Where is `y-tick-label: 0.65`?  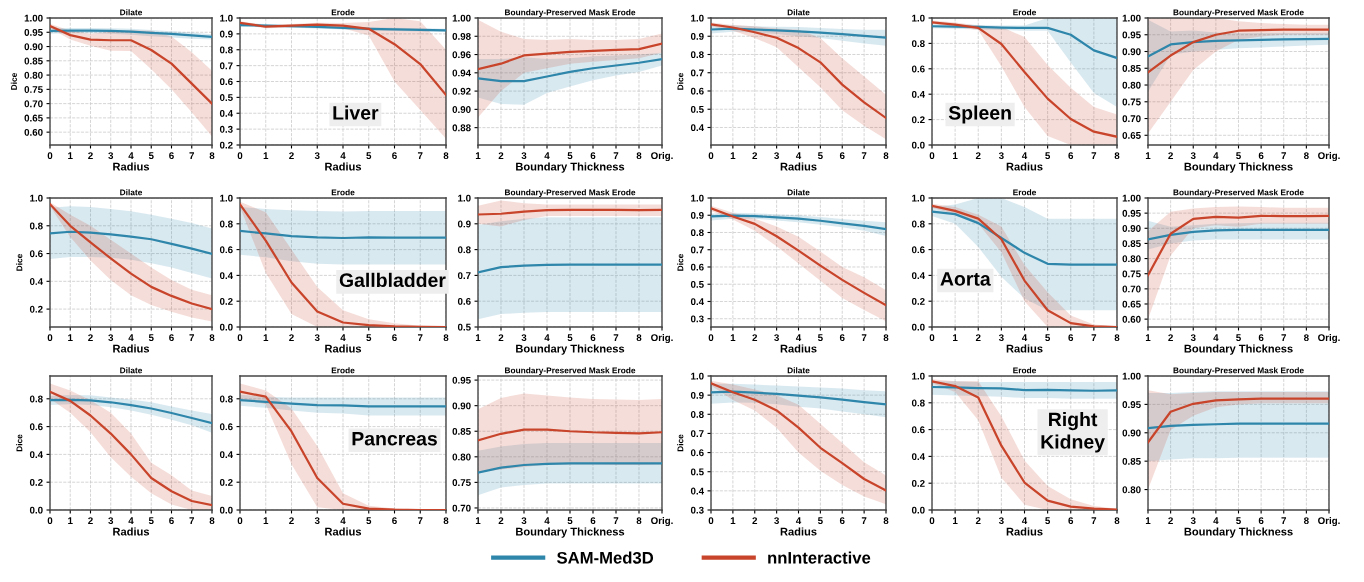 y-tick-label: 0.65 is located at coordinates (1131, 135).